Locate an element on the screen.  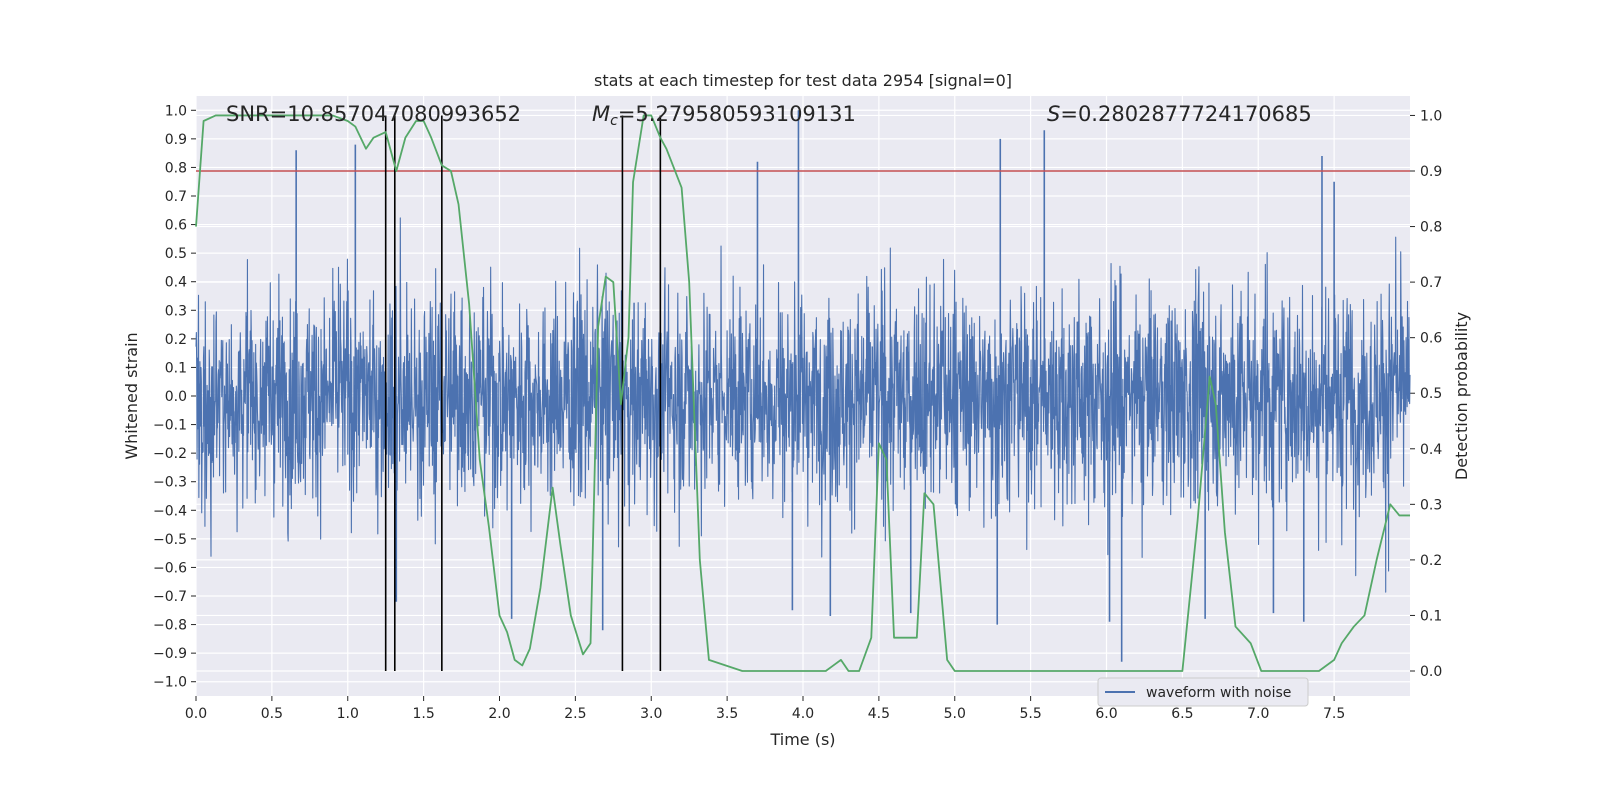
y-tick-label-left: −1.0 is located at coordinates (170, 683).